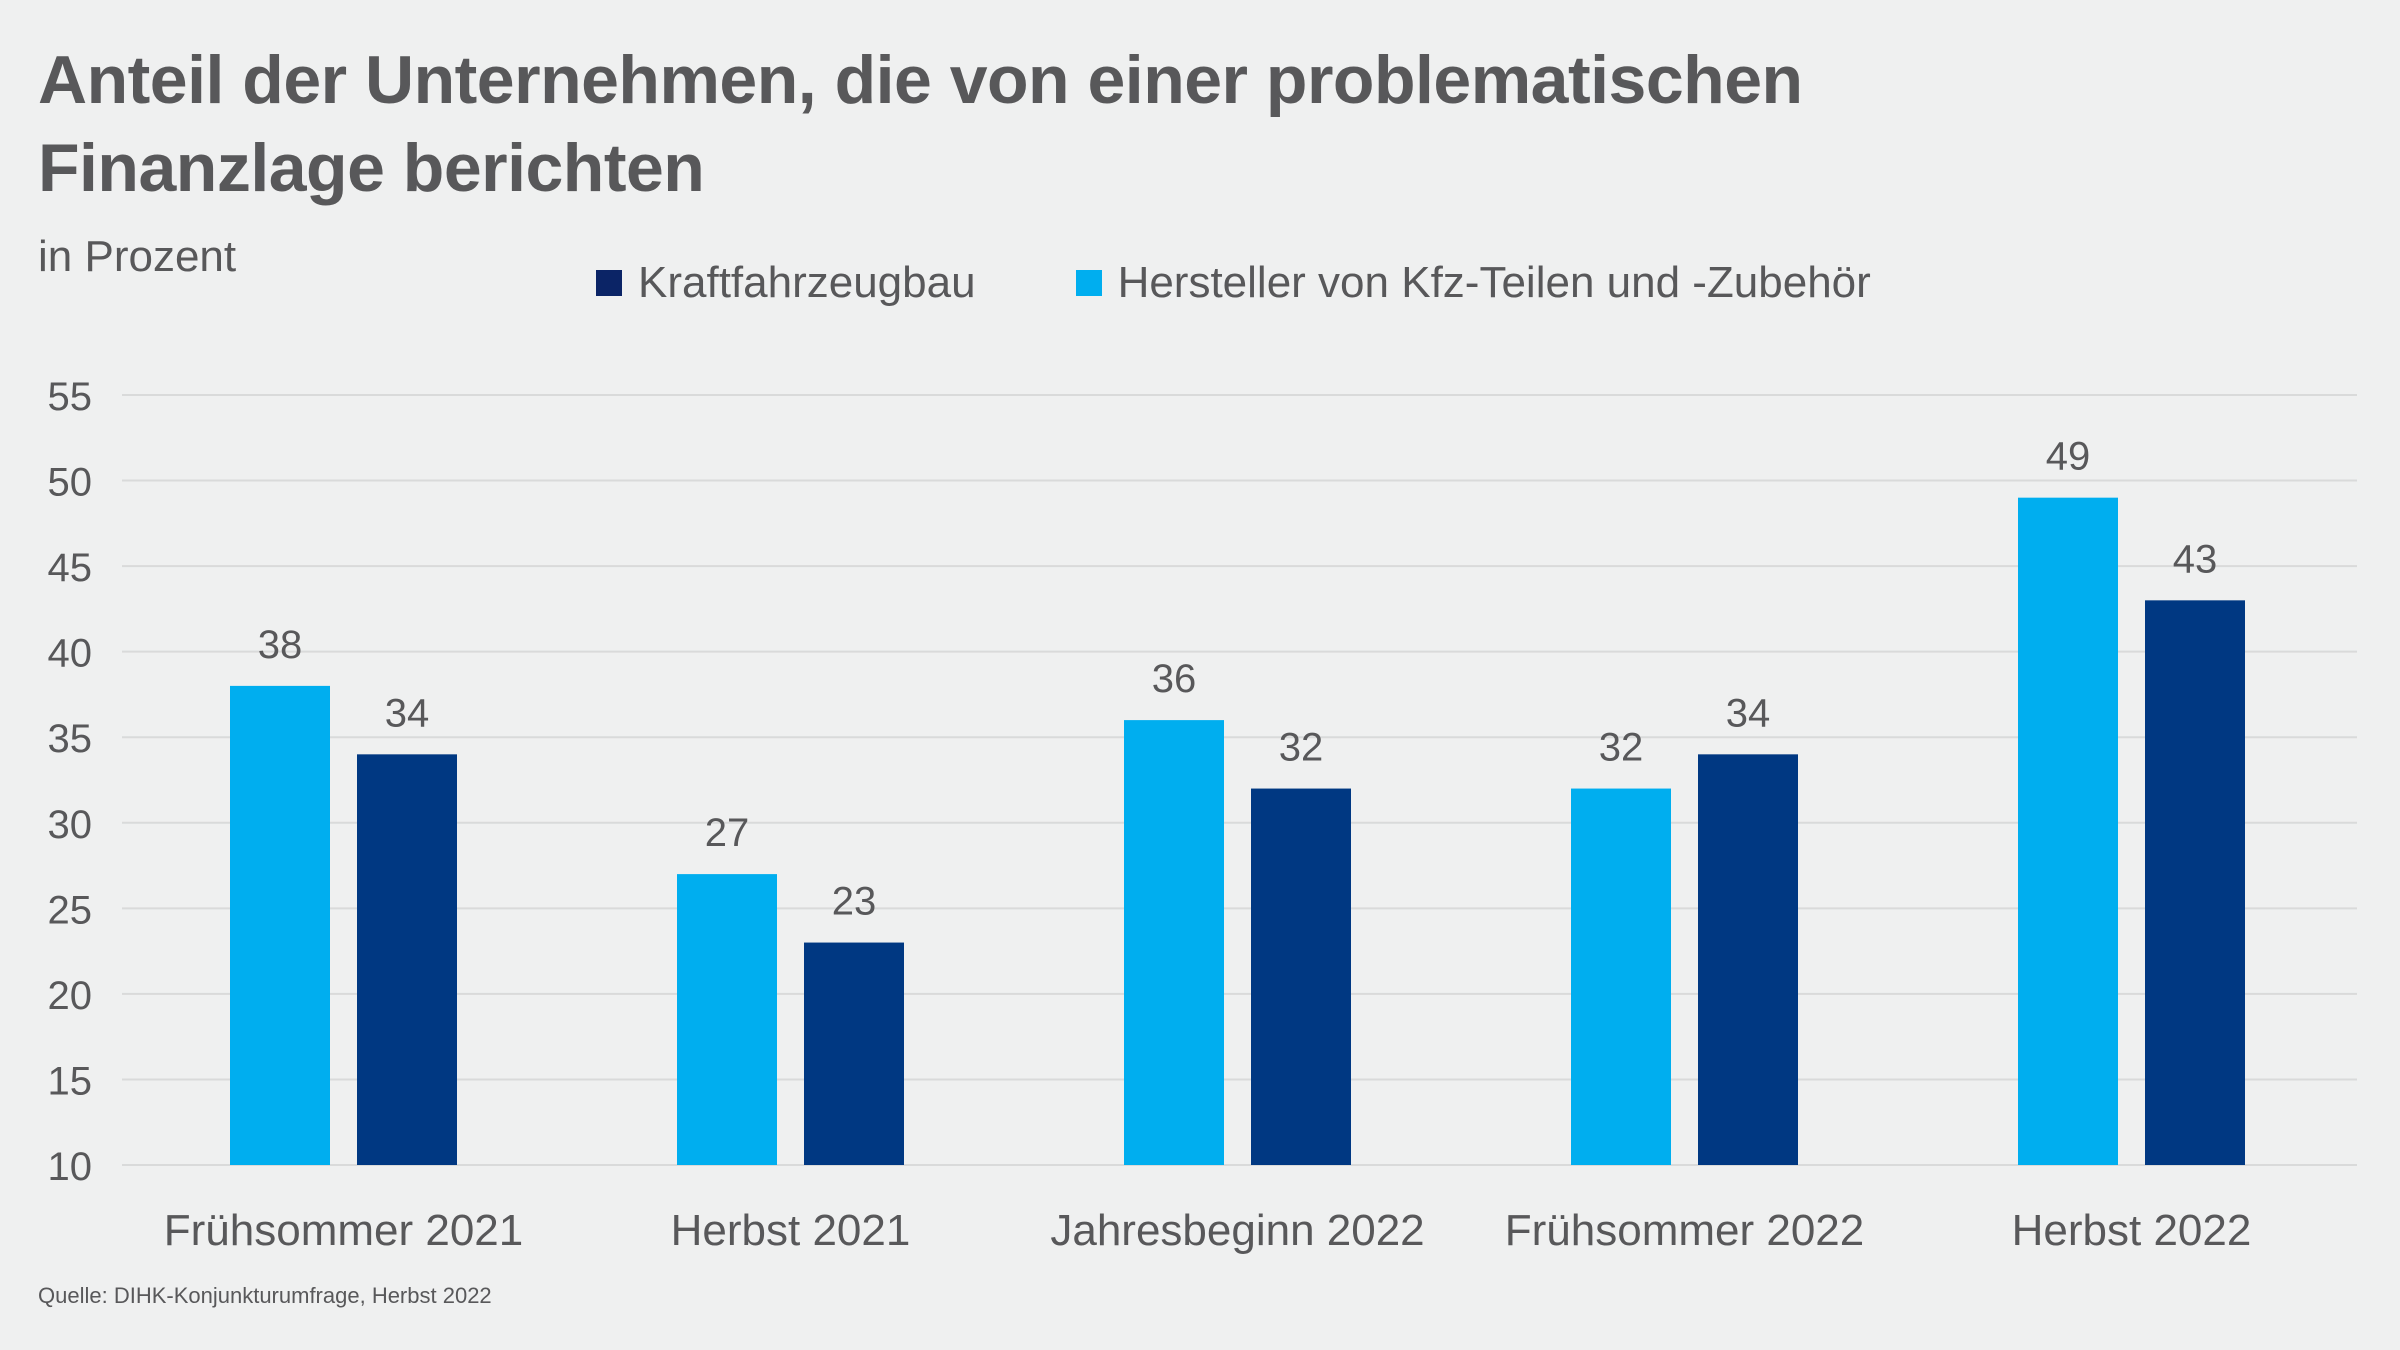 This screenshot has height=1350, width=2400. Describe the element at coordinates (791, 1230) in the screenshot. I see `x-tick-label: Herbst 2021` at that location.